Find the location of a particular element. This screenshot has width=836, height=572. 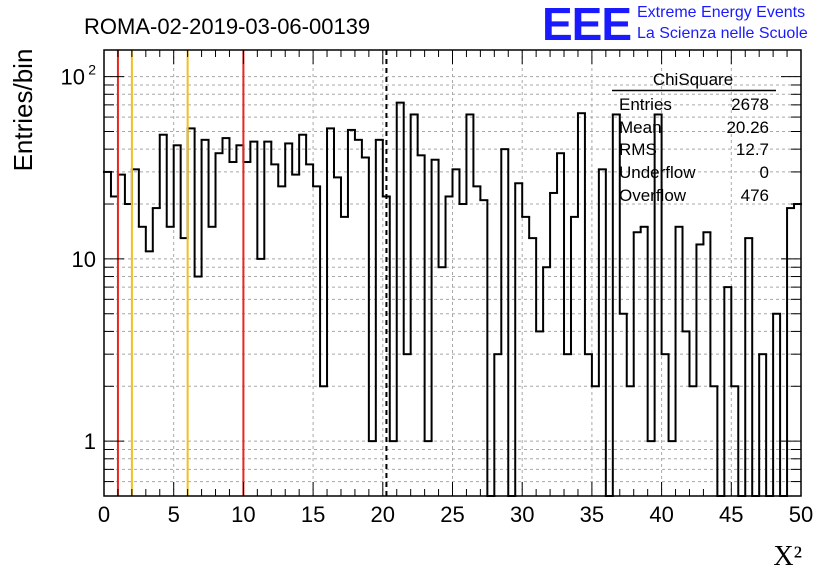

x-tick-label: 0 is located at coordinates (104, 514).